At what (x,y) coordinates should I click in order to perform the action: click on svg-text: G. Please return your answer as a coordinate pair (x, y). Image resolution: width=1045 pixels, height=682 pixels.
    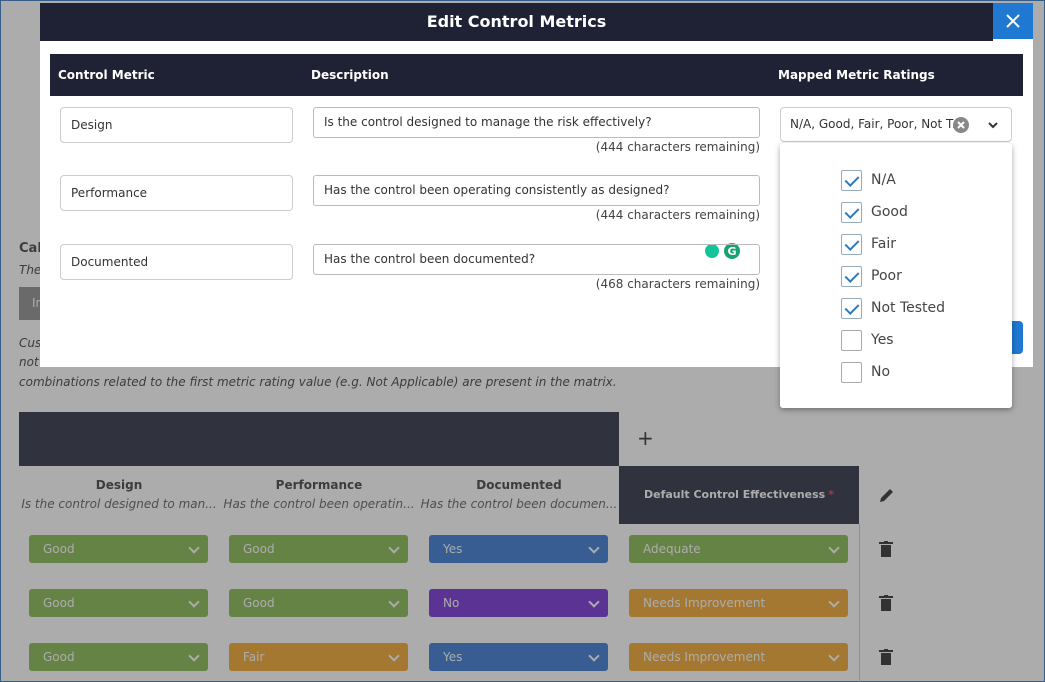
    Looking at the image, I should click on (731, 251).